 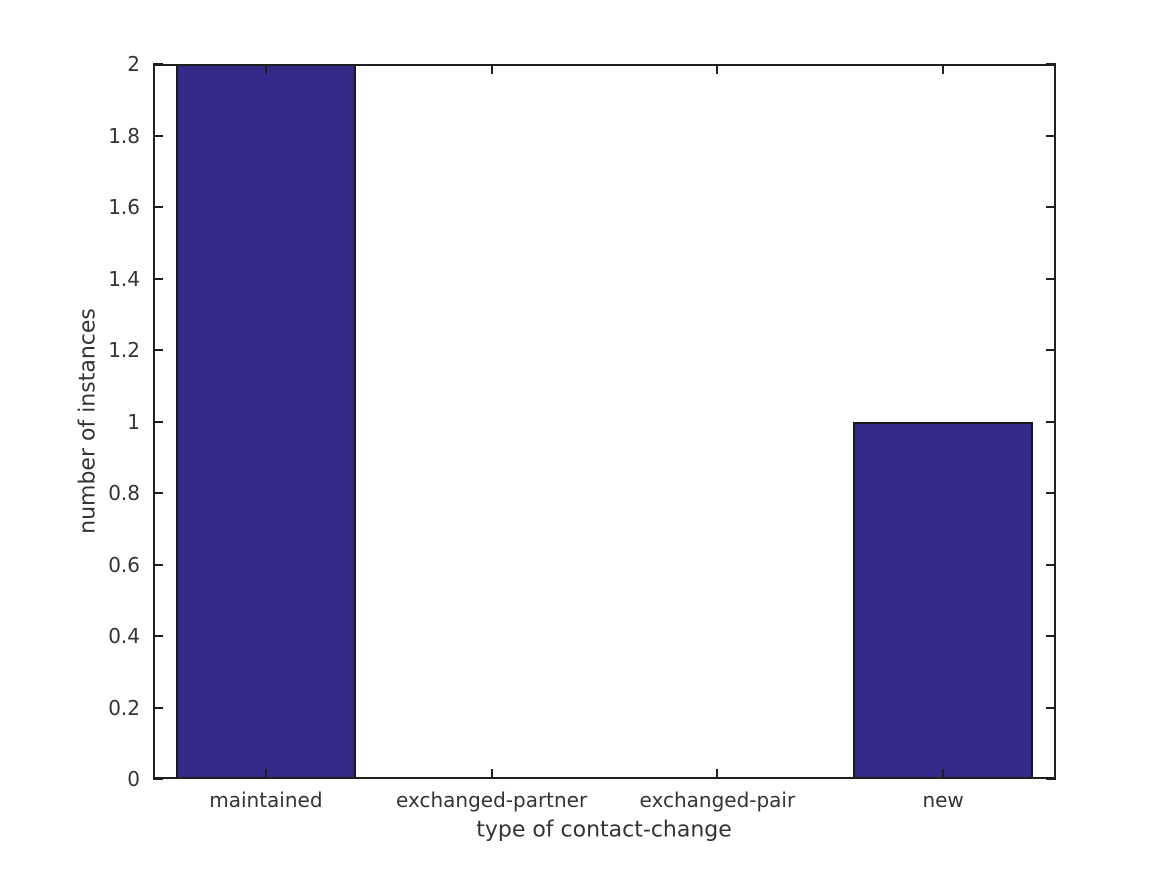 What do you see at coordinates (943, 800) in the screenshot?
I see `x-tick-label-new: new` at bounding box center [943, 800].